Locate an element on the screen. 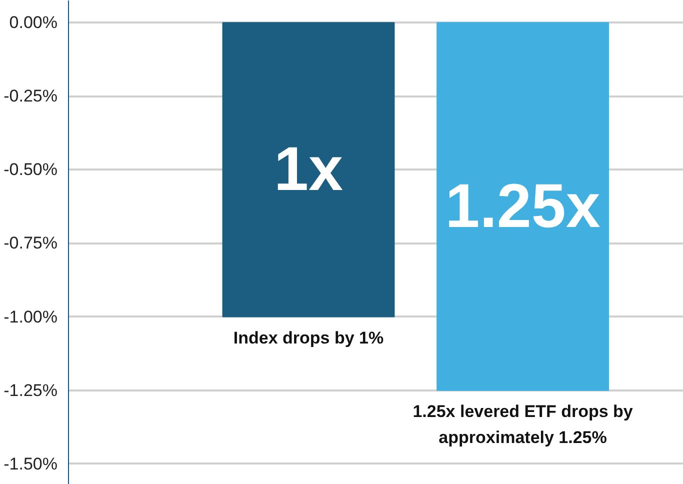 This screenshot has height=484, width=683. x-tick-label: Index drops by 1% is located at coordinates (308, 338).